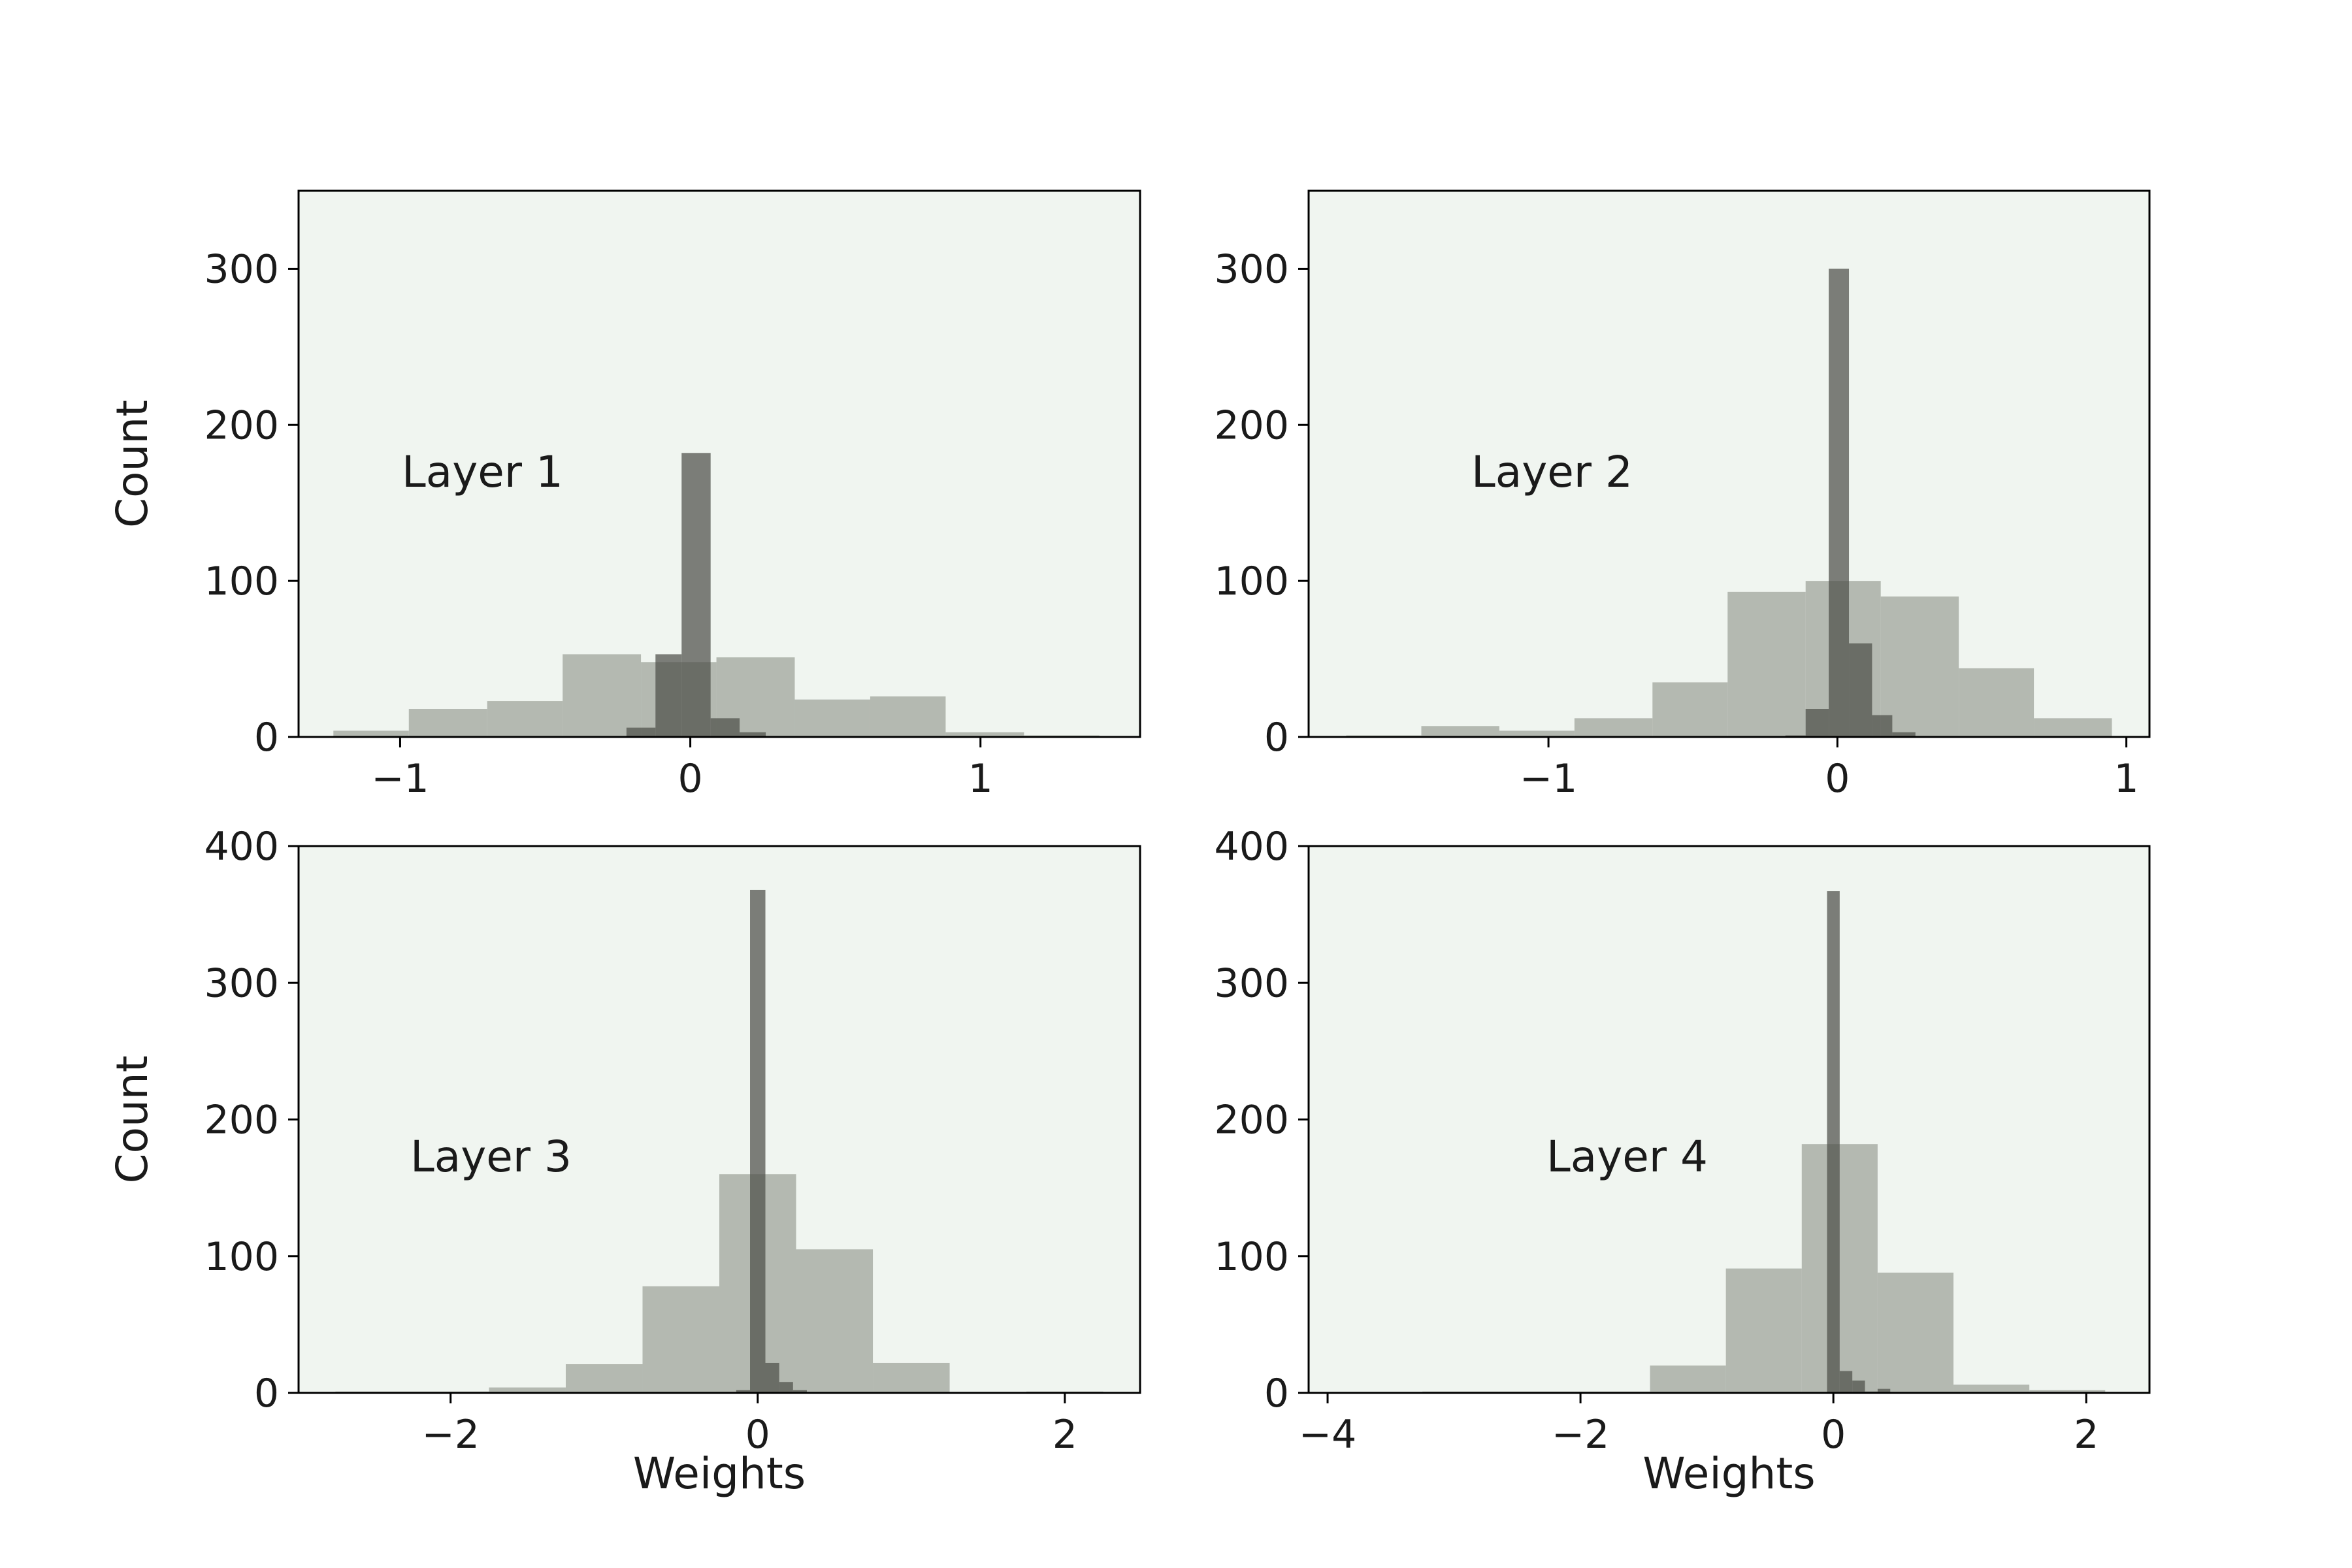 The image size is (2352, 1568). I want to click on plot-area-background, so click(719, 464).